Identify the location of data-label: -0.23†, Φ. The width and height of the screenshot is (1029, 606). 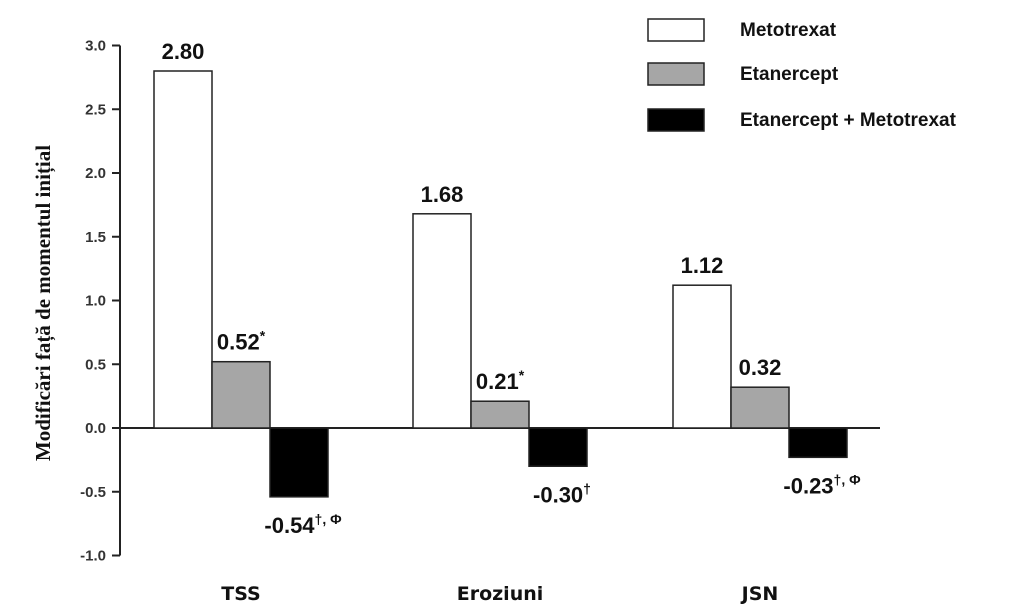
(822, 484).